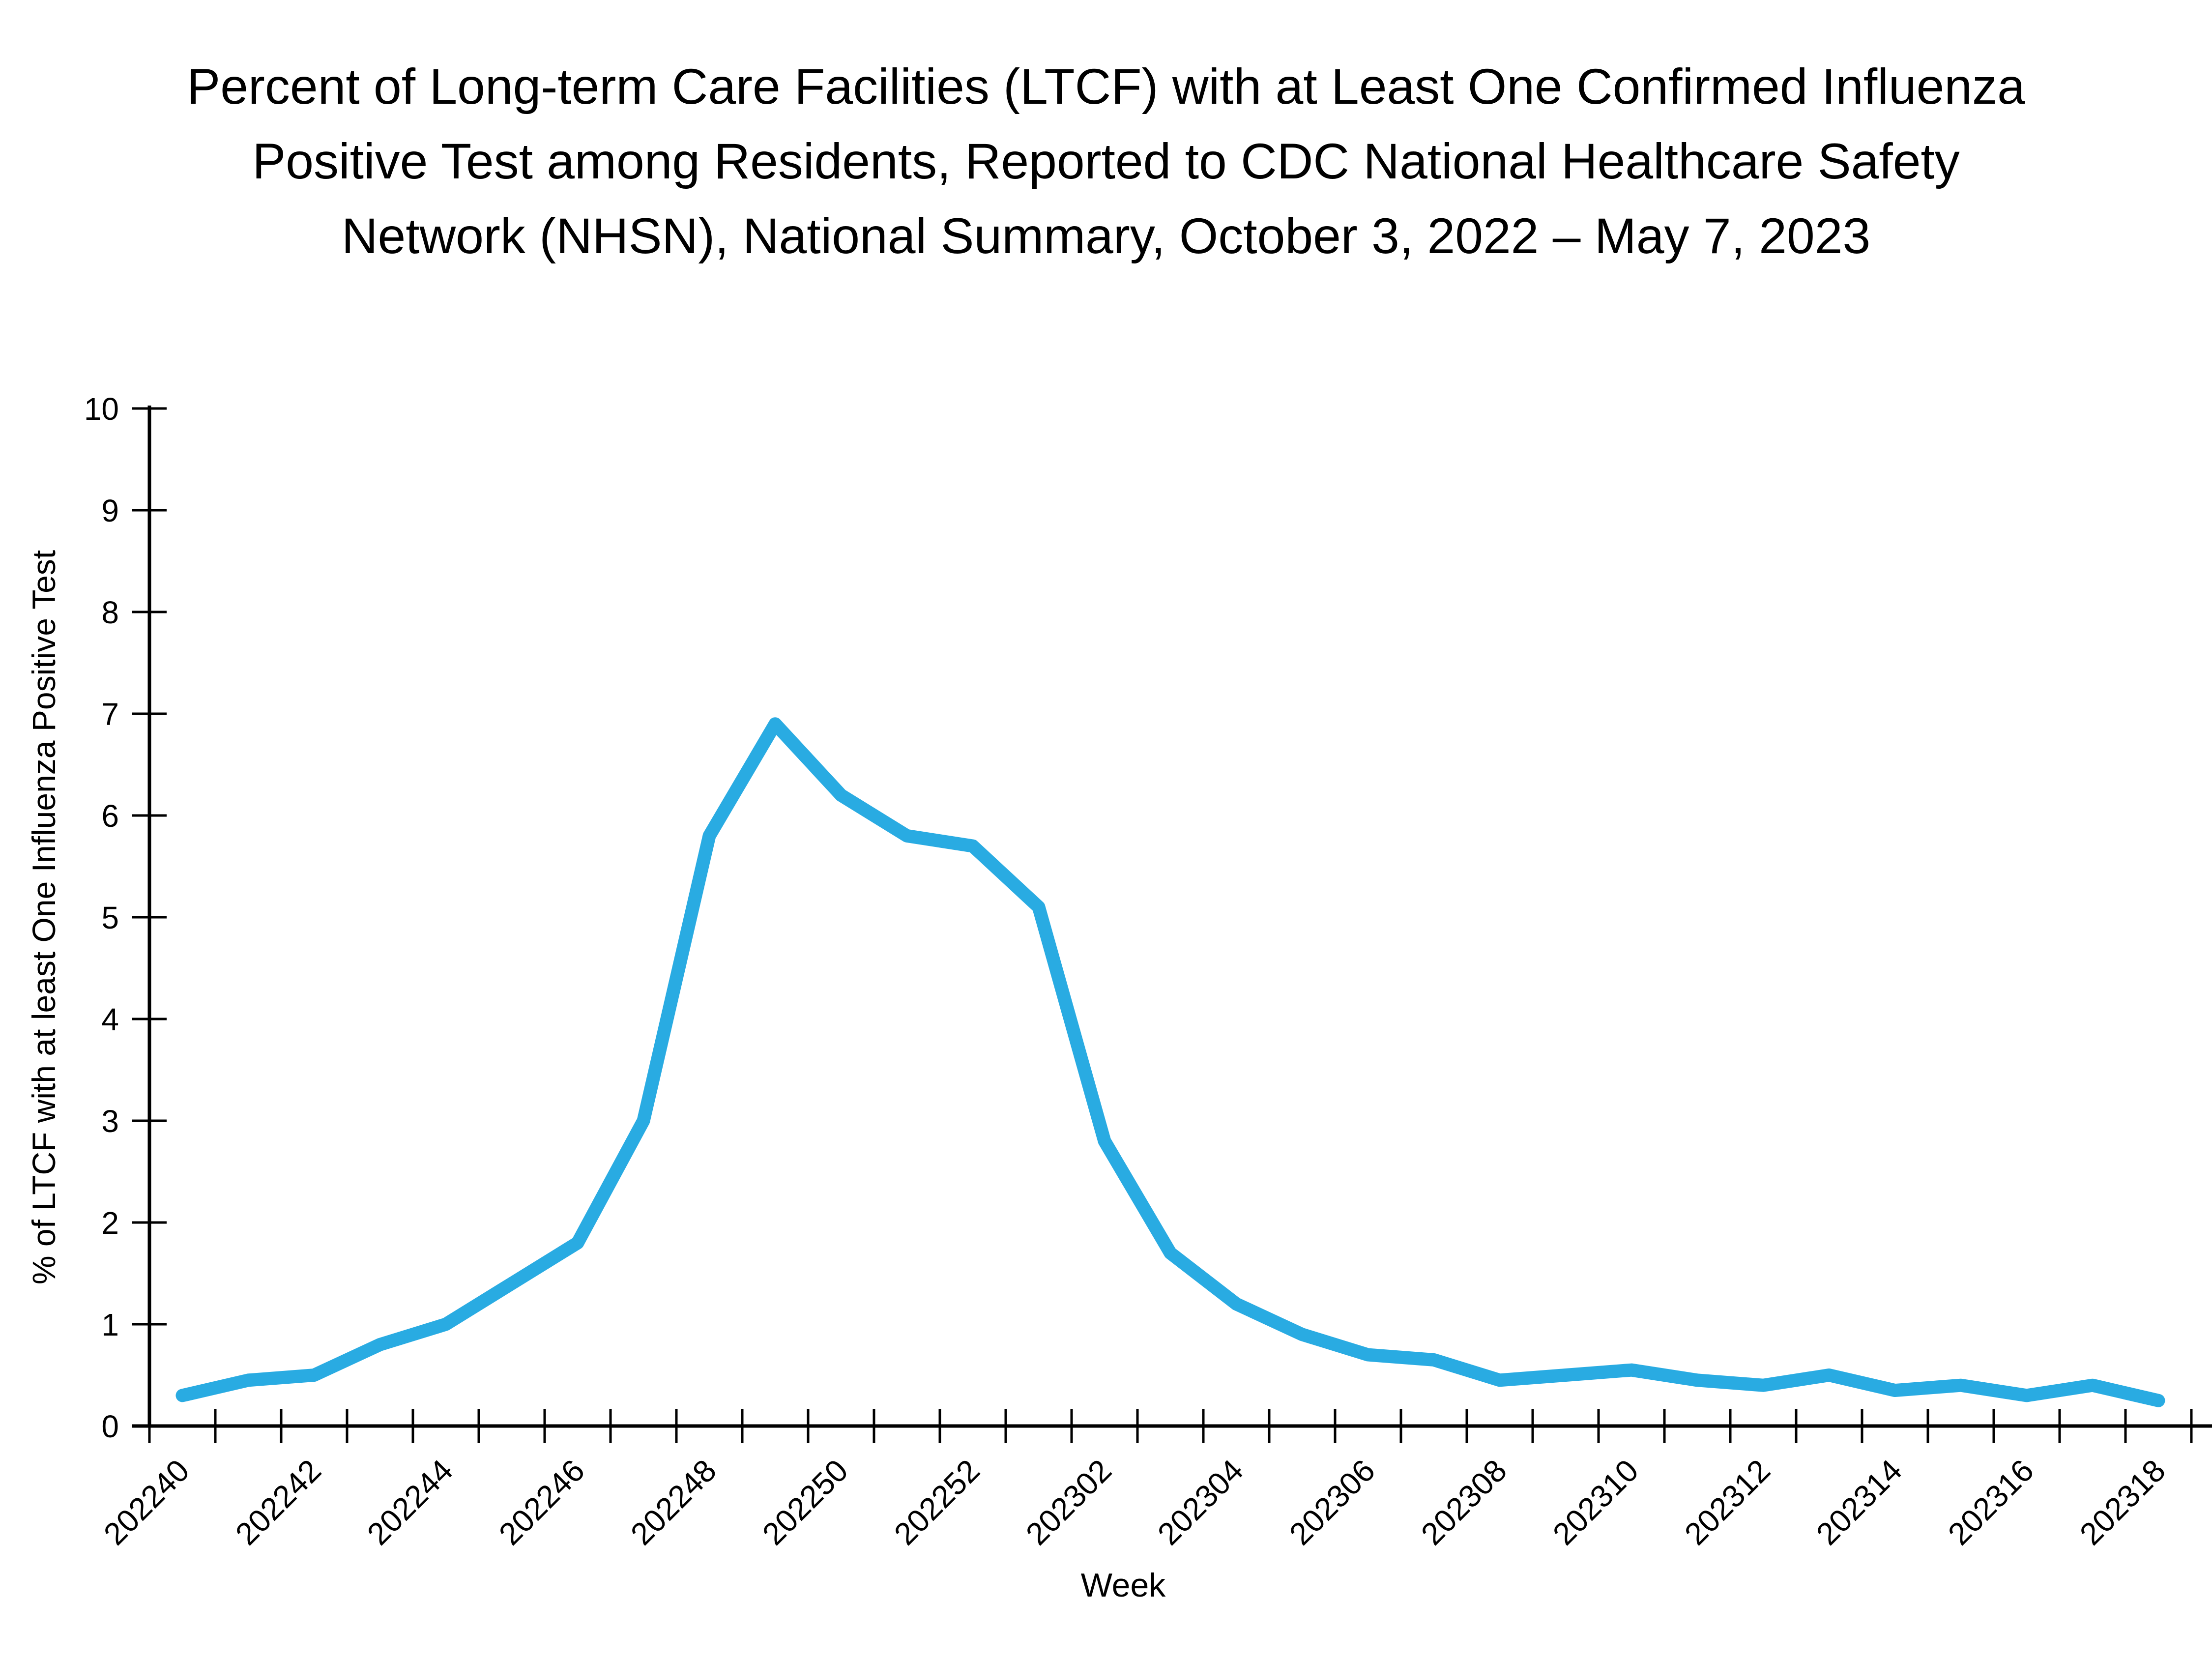 Image resolution: width=2212 pixels, height=1659 pixels. Describe the element at coordinates (1124, 1585) in the screenshot. I see `x-axis-title: Week` at that location.